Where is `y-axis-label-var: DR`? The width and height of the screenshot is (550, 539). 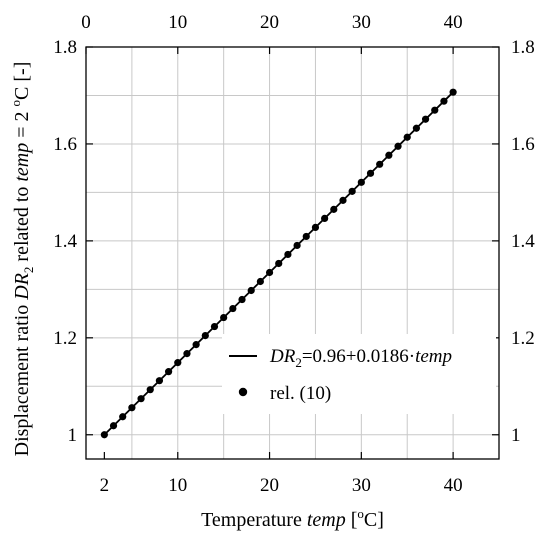 y-axis-label-var: DR is located at coordinates (22, 287).